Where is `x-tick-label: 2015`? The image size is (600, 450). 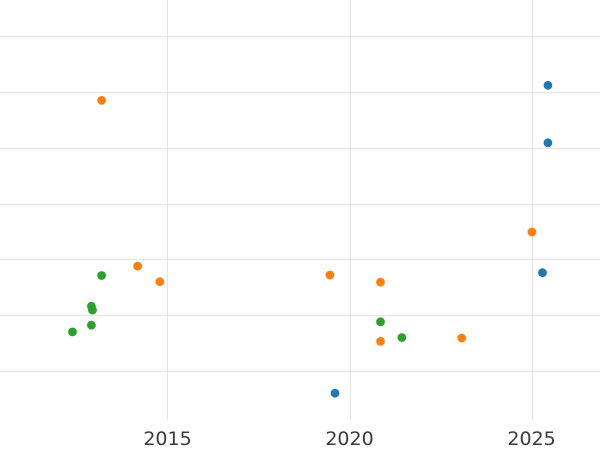 x-tick-label: 2015 is located at coordinates (167, 439).